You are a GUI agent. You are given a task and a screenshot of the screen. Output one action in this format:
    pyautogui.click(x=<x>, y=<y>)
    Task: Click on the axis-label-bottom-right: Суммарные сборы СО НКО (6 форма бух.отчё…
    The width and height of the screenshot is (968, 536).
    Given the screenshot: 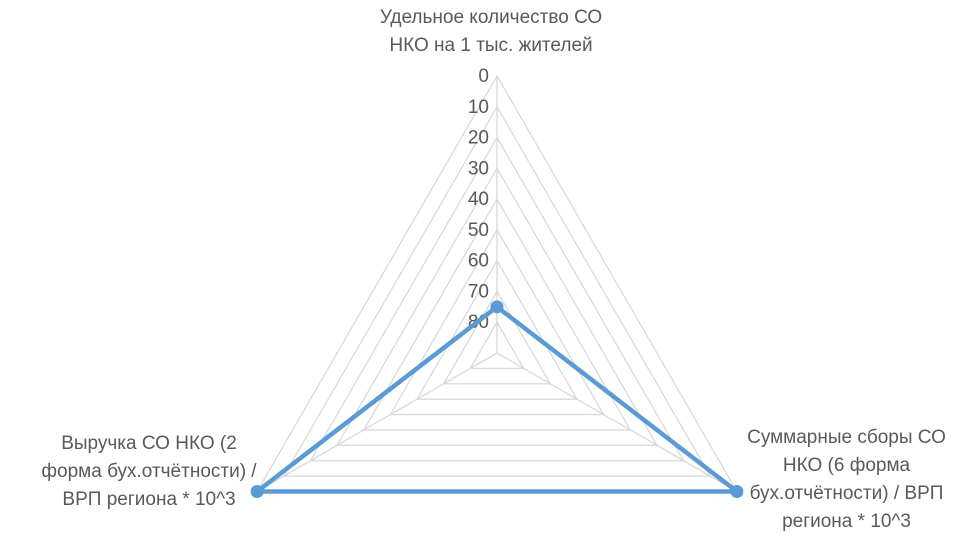 What is the action you would take?
    pyautogui.click(x=846, y=479)
    